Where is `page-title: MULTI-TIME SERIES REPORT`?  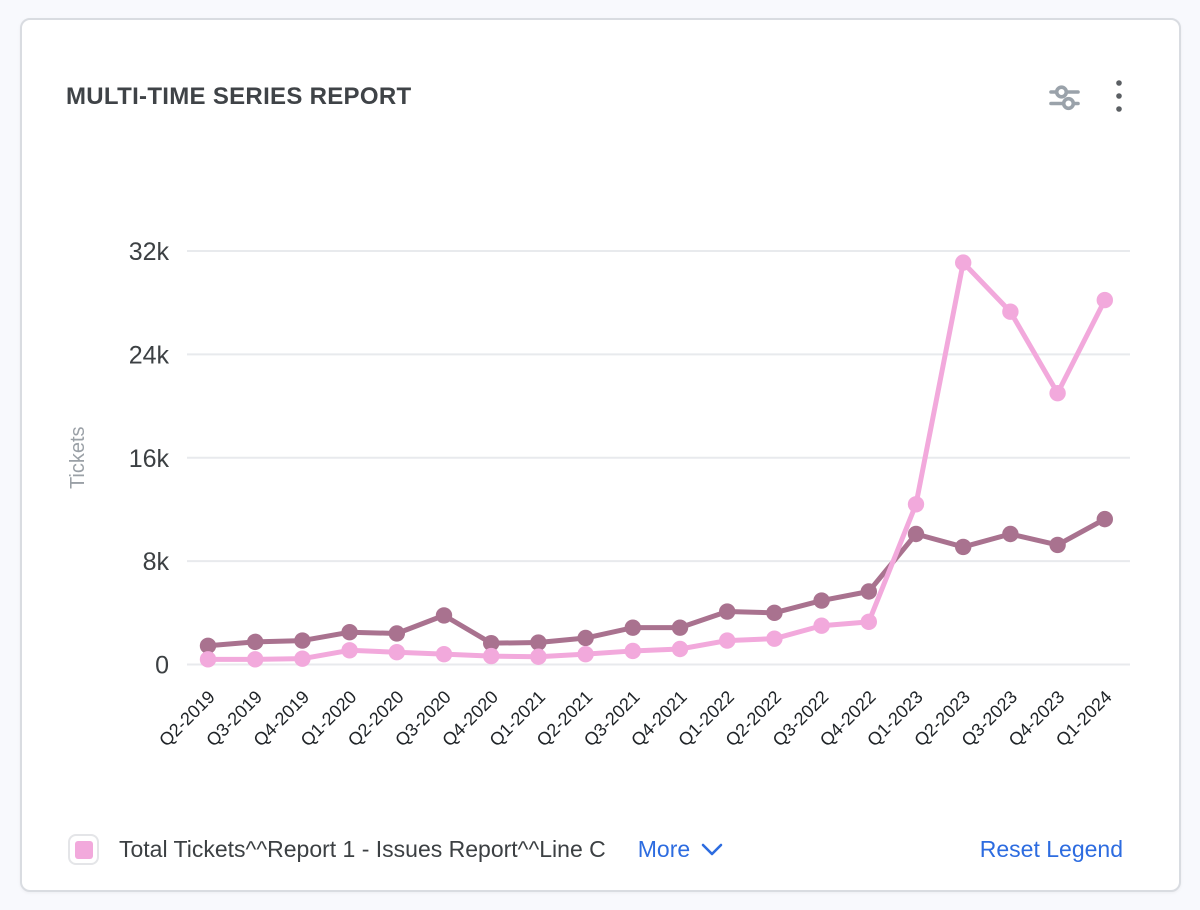 page-title: MULTI-TIME SERIES REPORT is located at coordinates (239, 96).